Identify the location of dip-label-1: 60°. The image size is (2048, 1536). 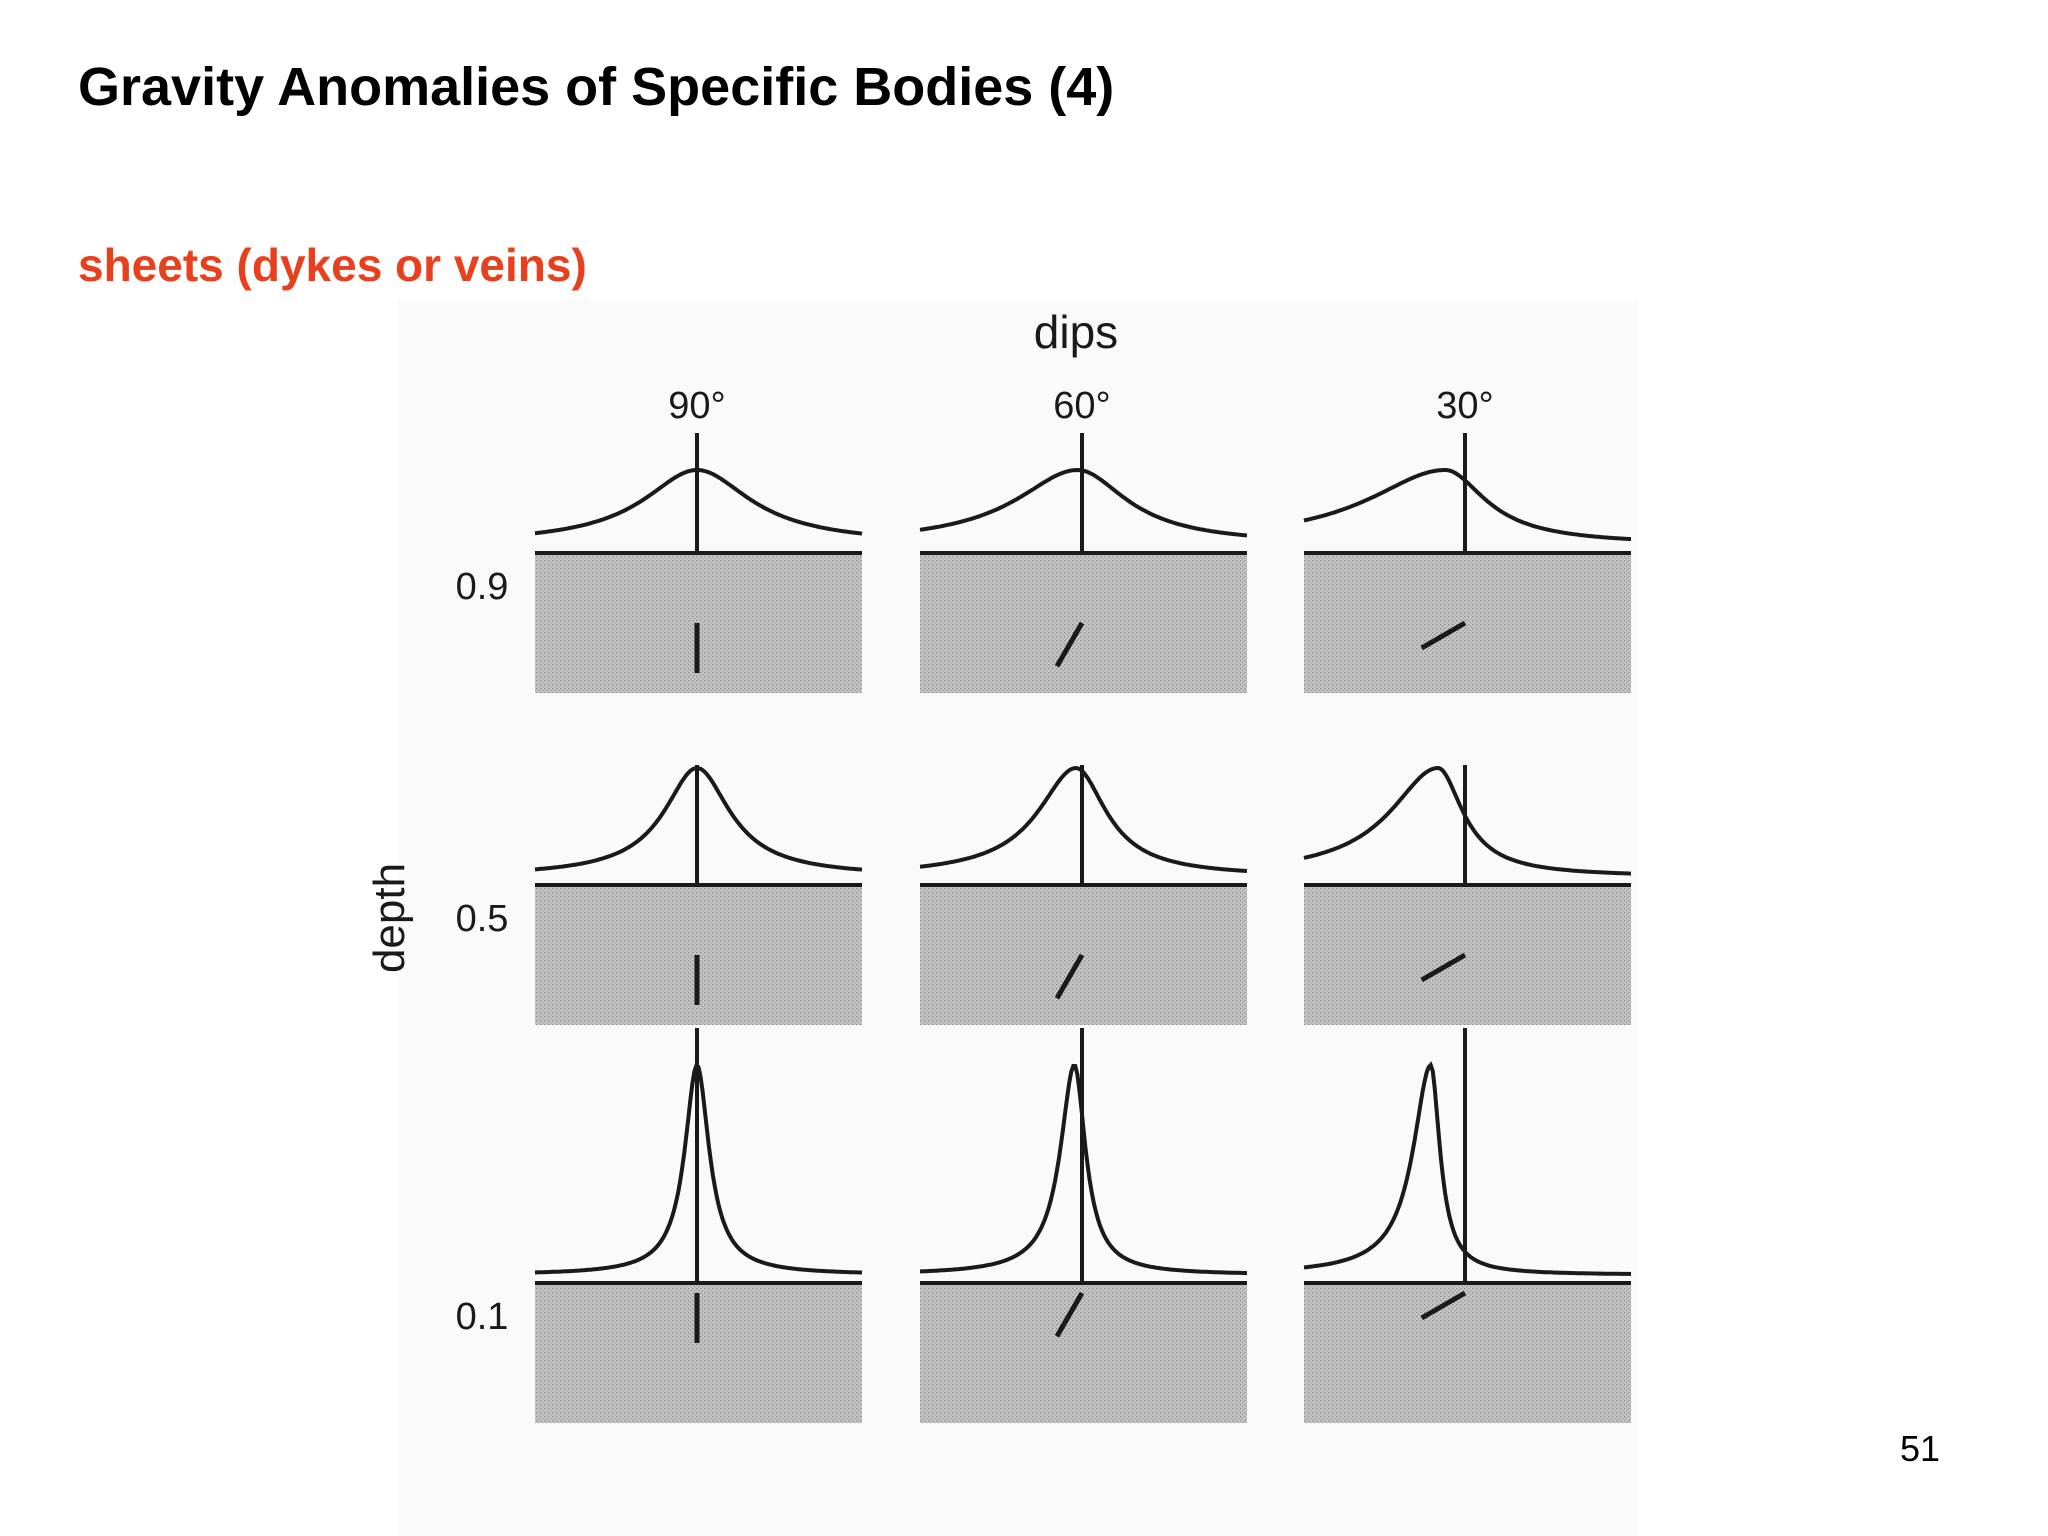
(1081, 406).